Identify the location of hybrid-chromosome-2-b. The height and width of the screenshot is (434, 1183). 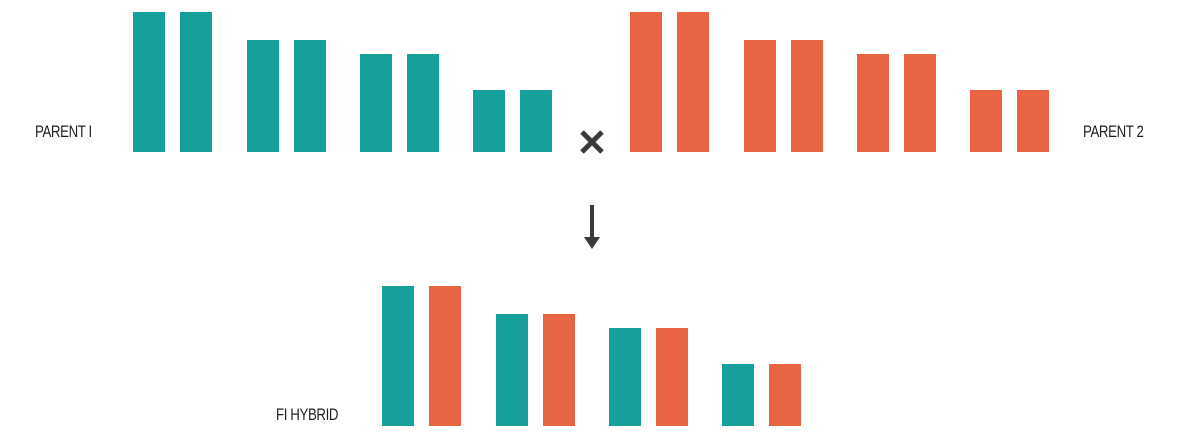
(559, 370).